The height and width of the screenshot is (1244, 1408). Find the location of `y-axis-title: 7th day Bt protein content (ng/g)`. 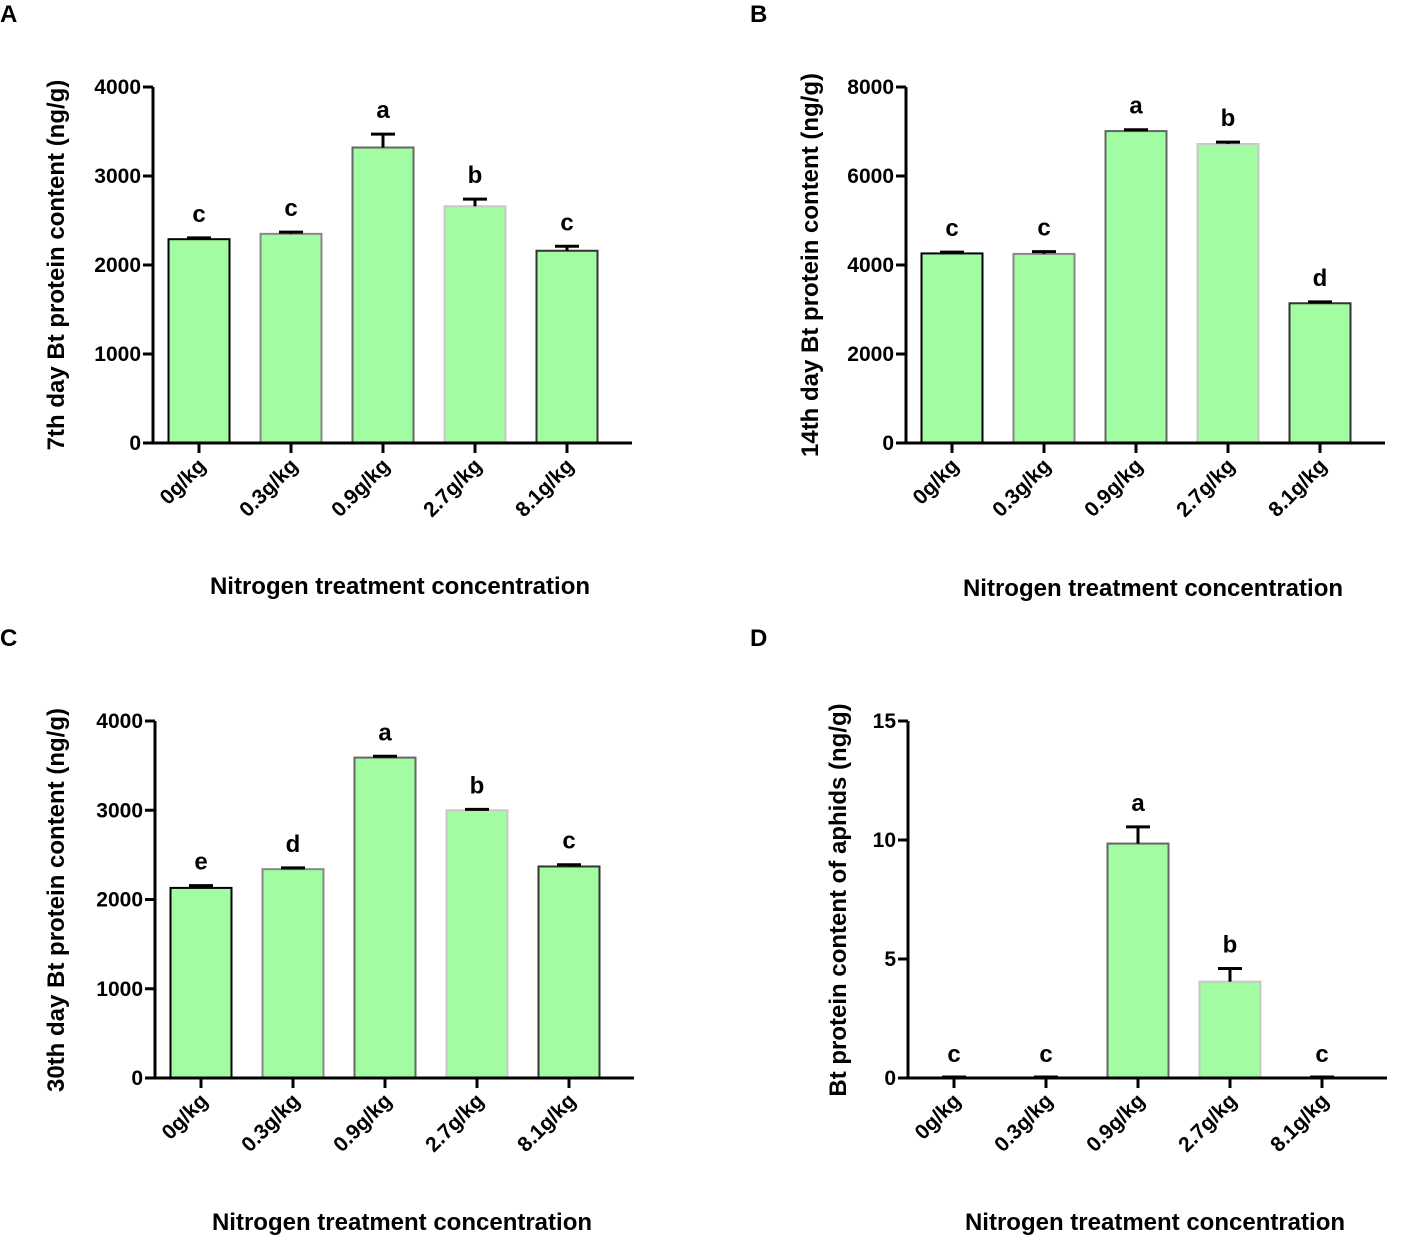

y-axis-title: 7th day Bt protein content (ng/g) is located at coordinates (56, 265).